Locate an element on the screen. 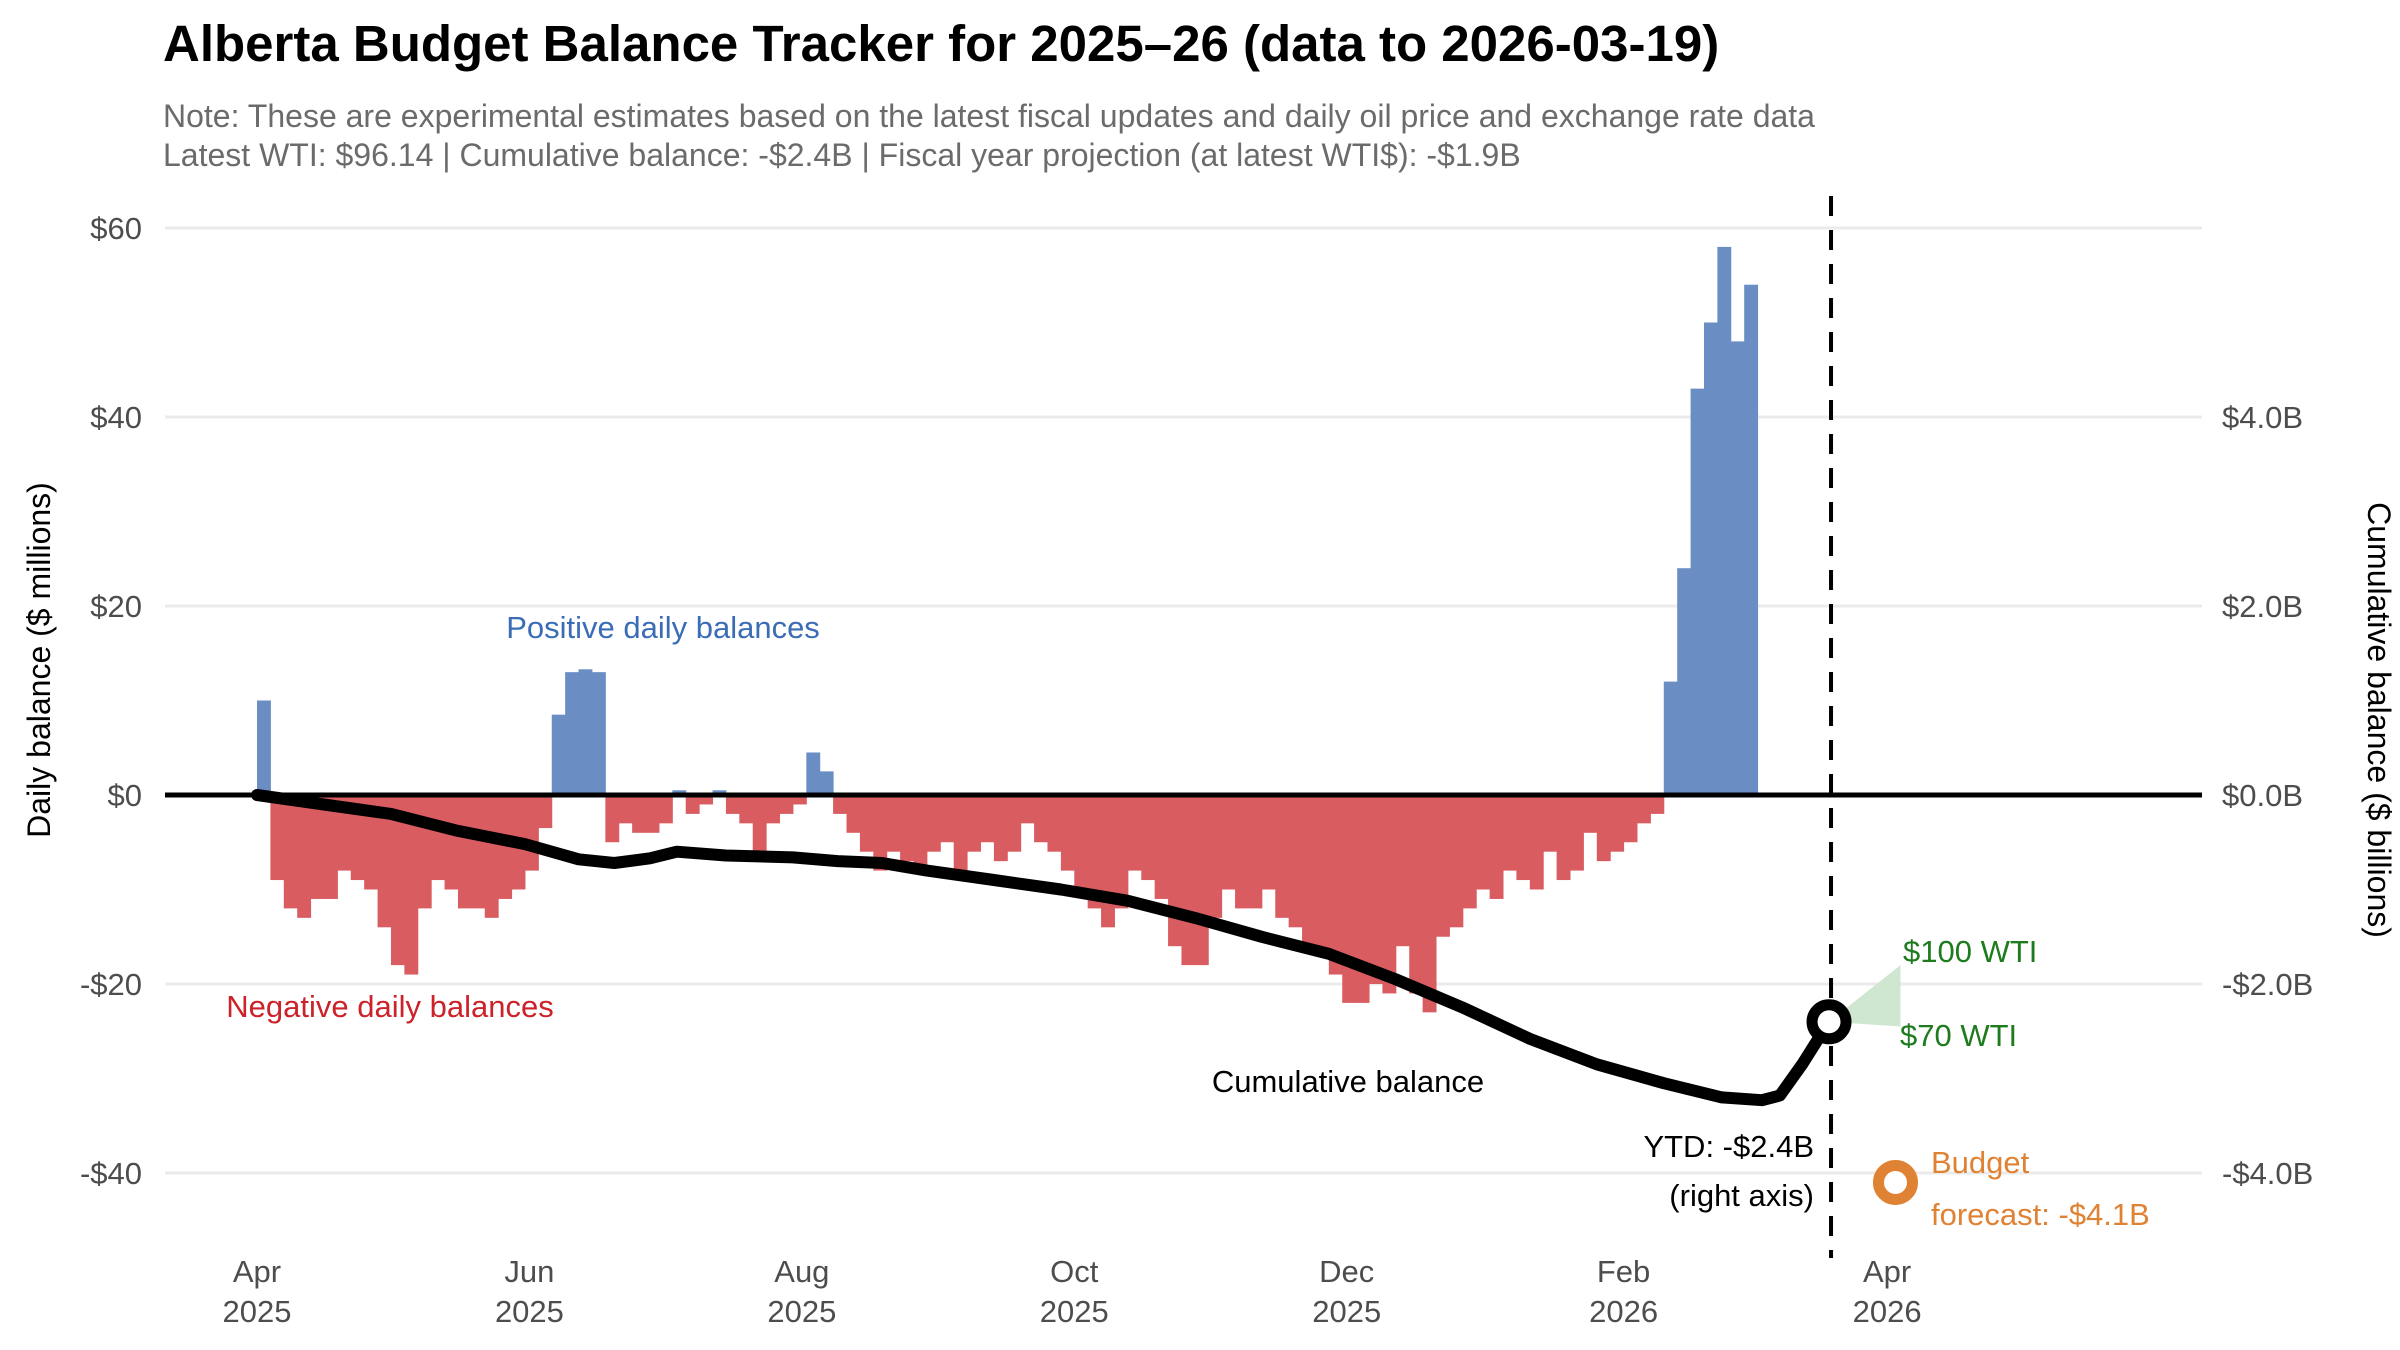  x-tick-month: Oct is located at coordinates (1074, 1271).